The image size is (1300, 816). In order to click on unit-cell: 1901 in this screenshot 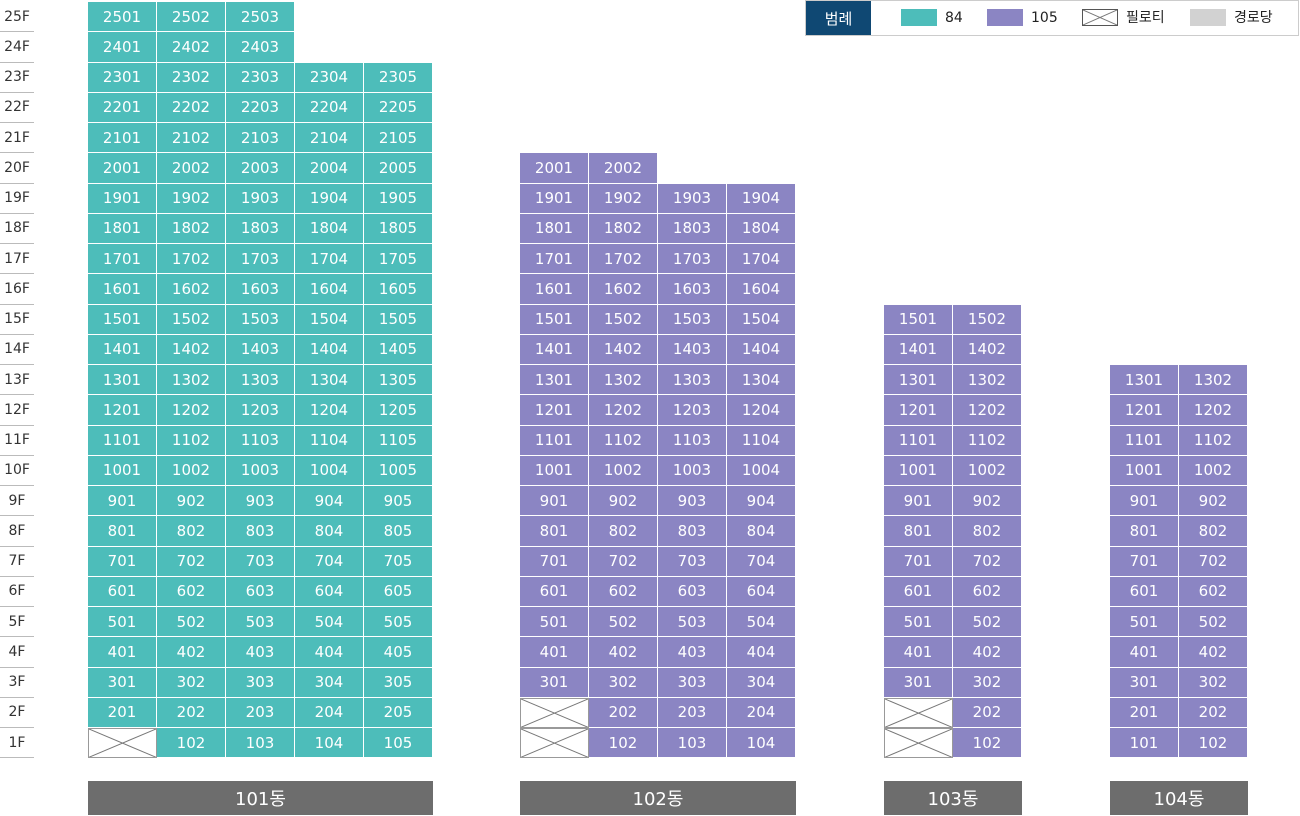, I will do `click(122, 198)`.